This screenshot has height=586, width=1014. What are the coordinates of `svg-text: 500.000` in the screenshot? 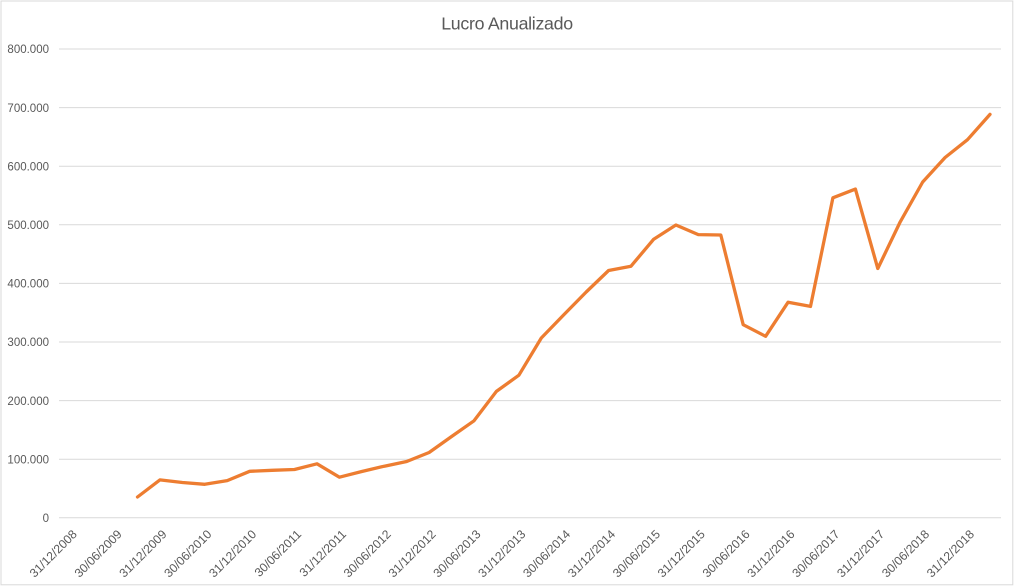 It's located at (28, 226).